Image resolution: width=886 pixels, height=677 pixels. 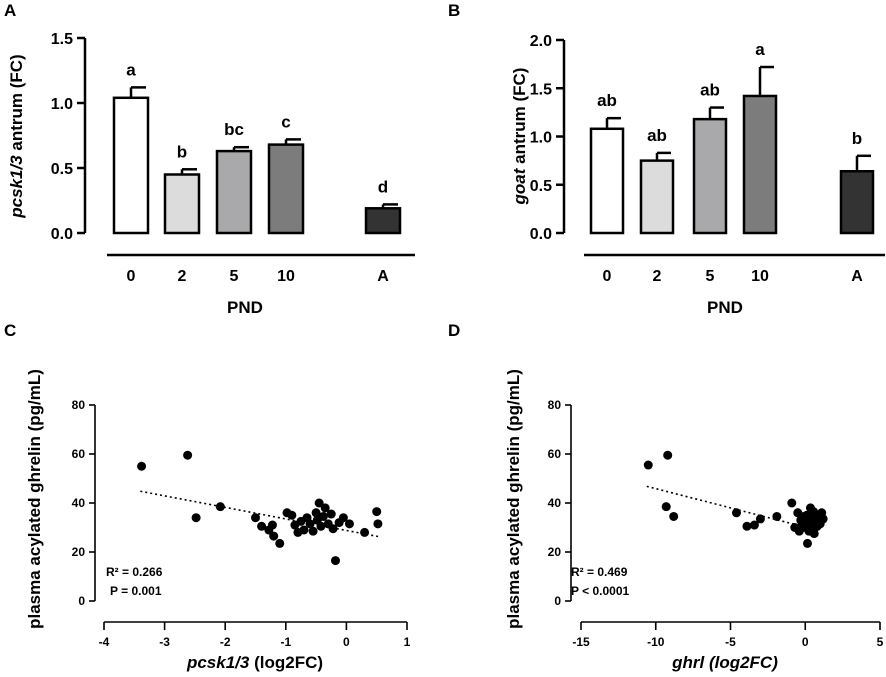 I want to click on panel-d-x-tick-label: -5, so click(x=730, y=642).